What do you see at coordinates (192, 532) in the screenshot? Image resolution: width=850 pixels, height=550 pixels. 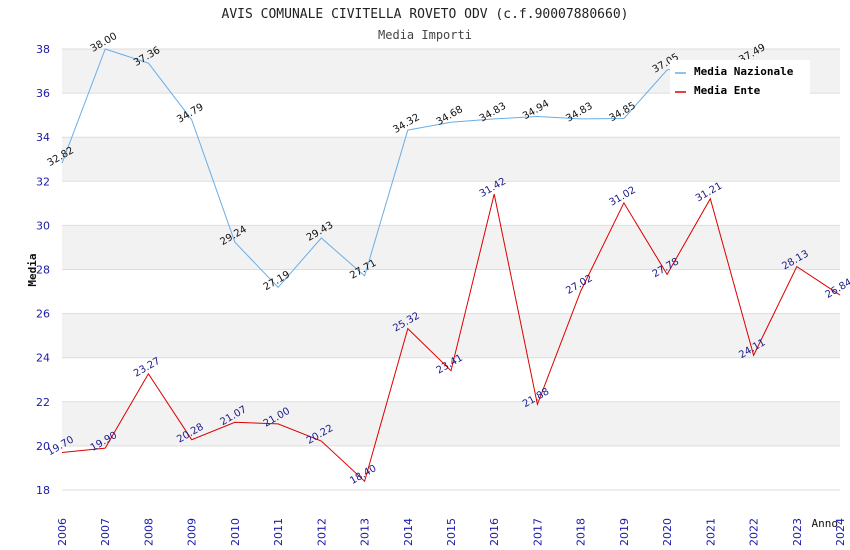 I see `x-tick-label: 2009` at bounding box center [192, 532].